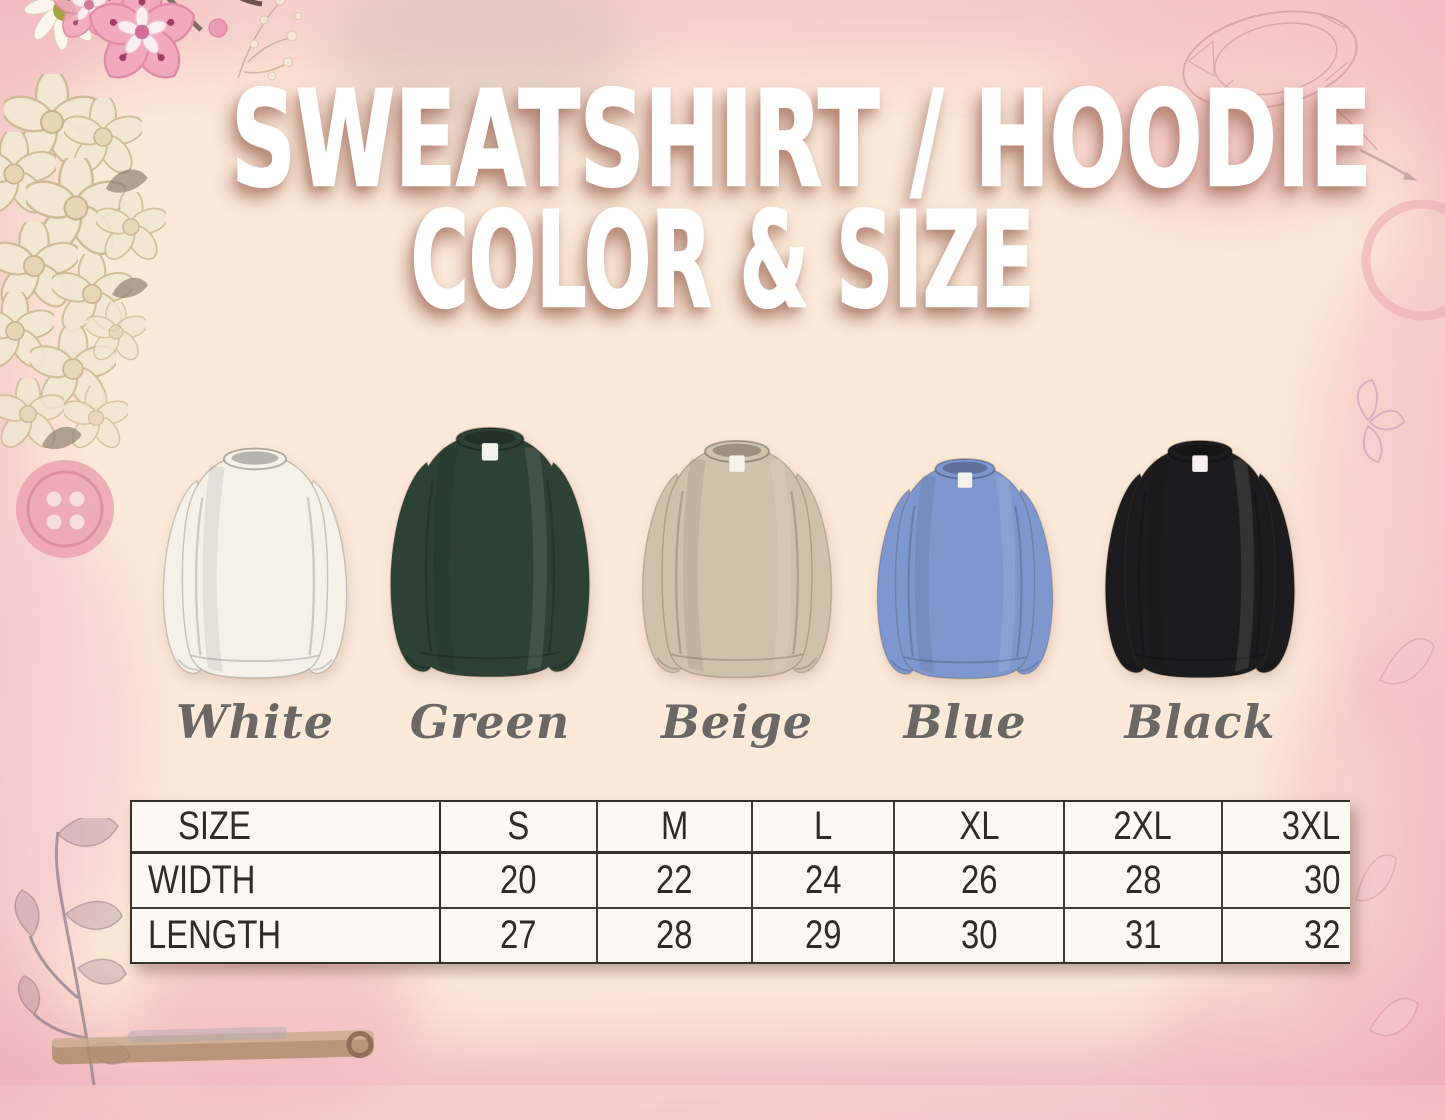 This screenshot has height=1120, width=1445. What do you see at coordinates (978, 880) in the screenshot?
I see `width-xl: 26` at bounding box center [978, 880].